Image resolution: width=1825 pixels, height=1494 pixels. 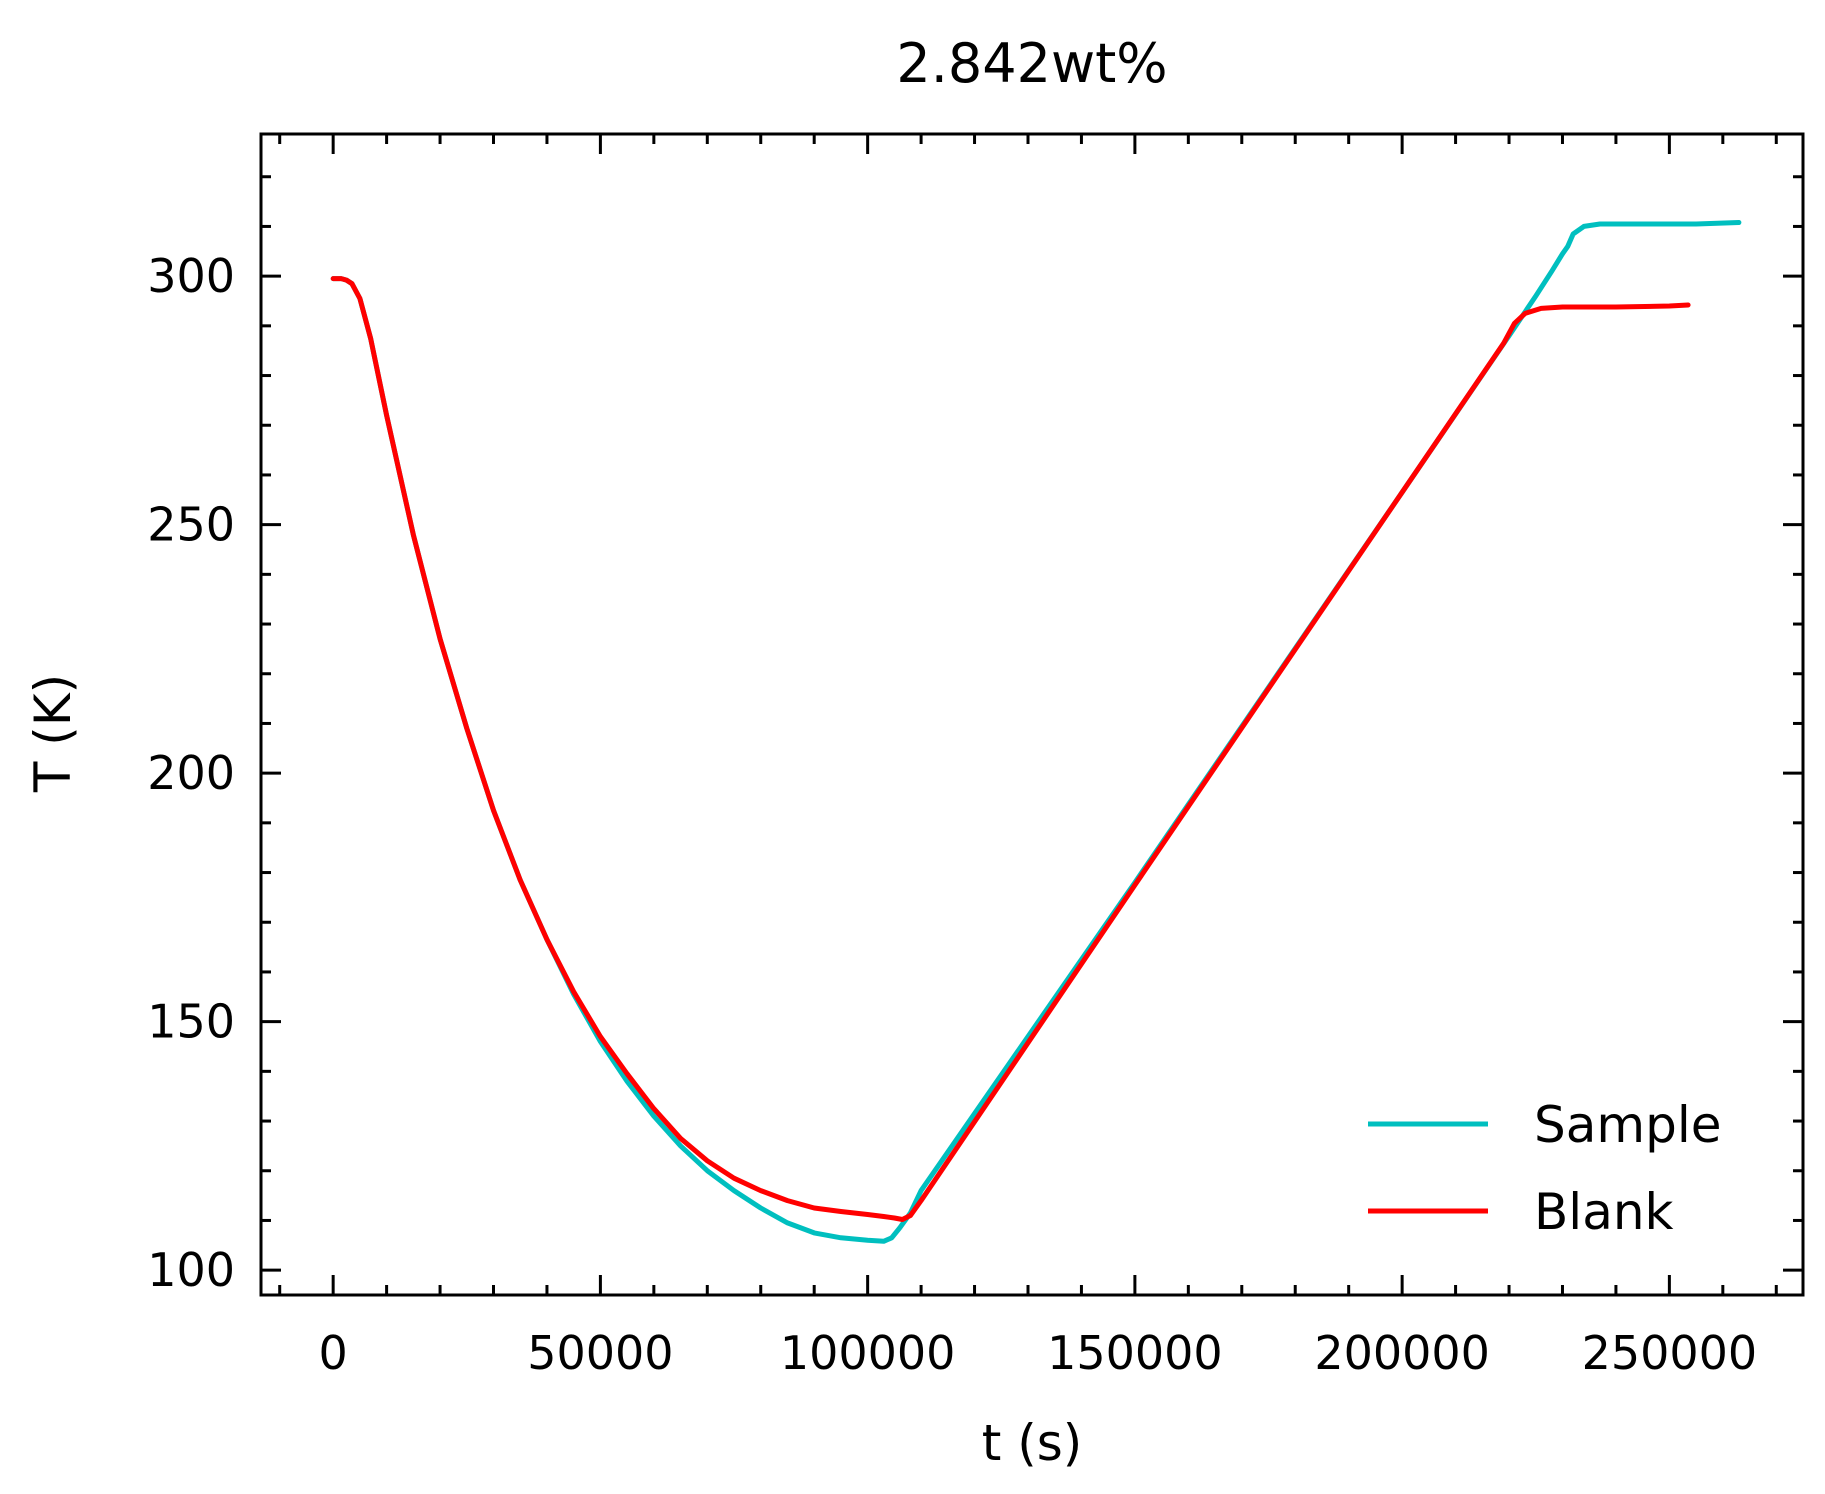 What do you see at coordinates (191, 525) in the screenshot?
I see `y-tick-label: 250` at bounding box center [191, 525].